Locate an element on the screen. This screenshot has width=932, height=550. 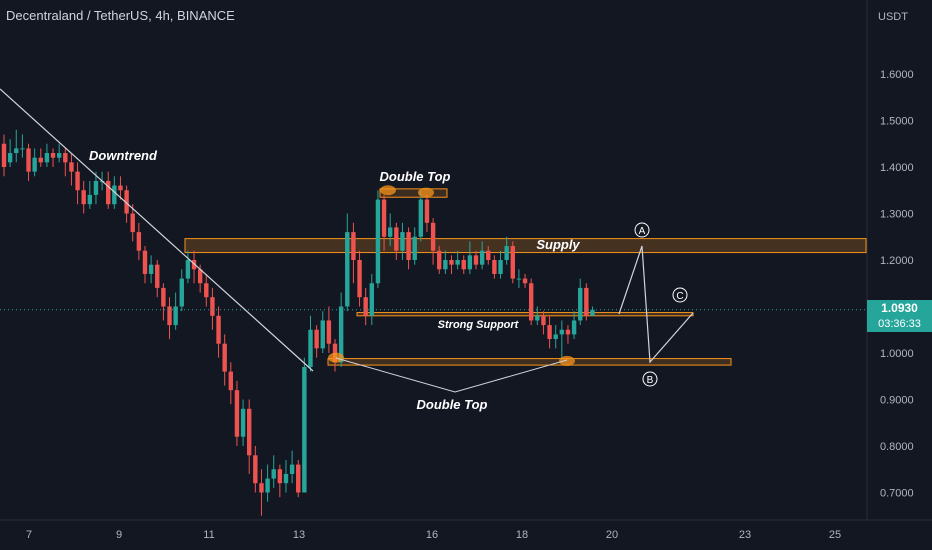
bar-countdown-label: 03:36:33 is located at coordinates (899, 324).